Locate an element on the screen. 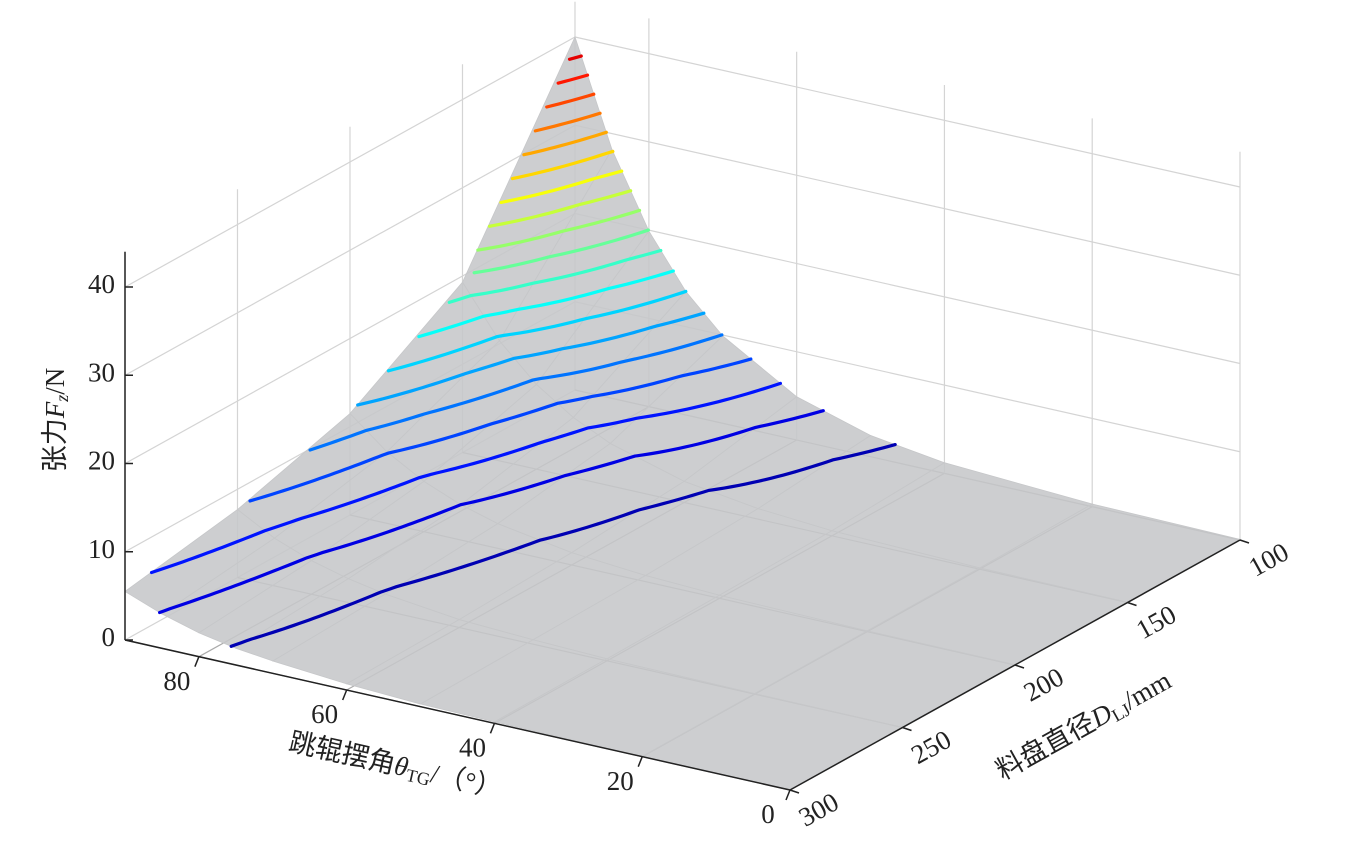 Image resolution: width=1359 pixels, height=855 pixels. x-tick-label: 20 is located at coordinates (620, 781).